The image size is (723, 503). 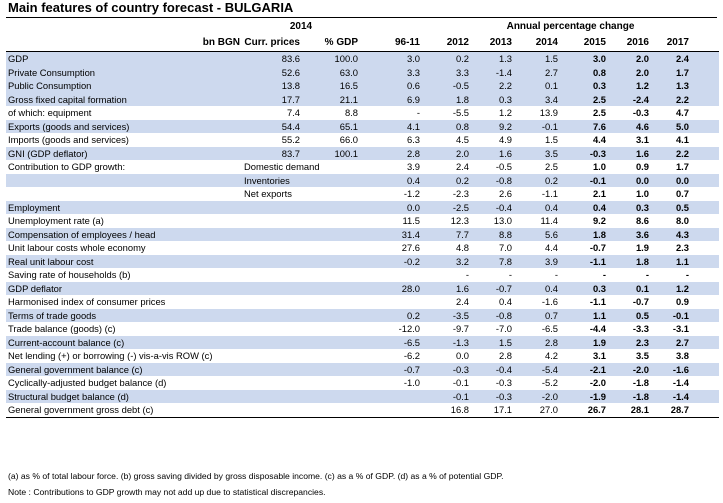 I want to click on cell-y2012: -1.3, so click(x=446, y=342).